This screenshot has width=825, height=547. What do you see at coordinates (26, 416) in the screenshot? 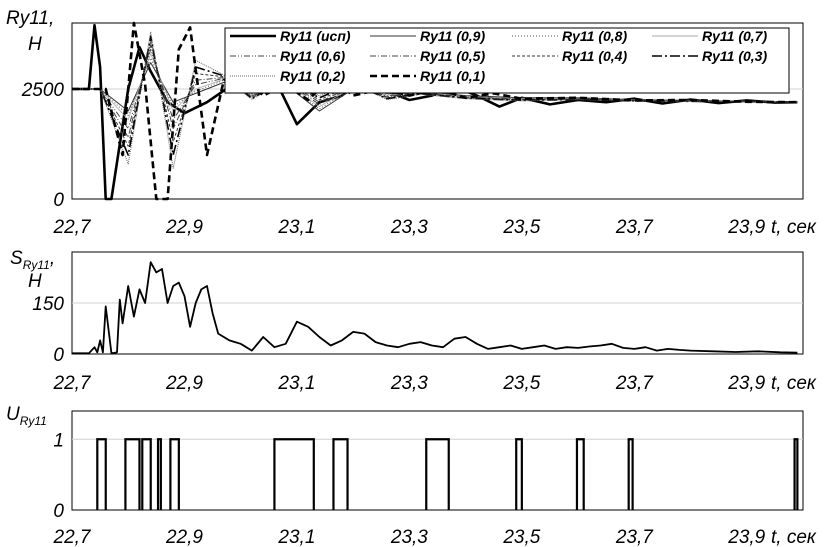
I see `y-axis-label-u-ry11: URy11` at bounding box center [26, 416].